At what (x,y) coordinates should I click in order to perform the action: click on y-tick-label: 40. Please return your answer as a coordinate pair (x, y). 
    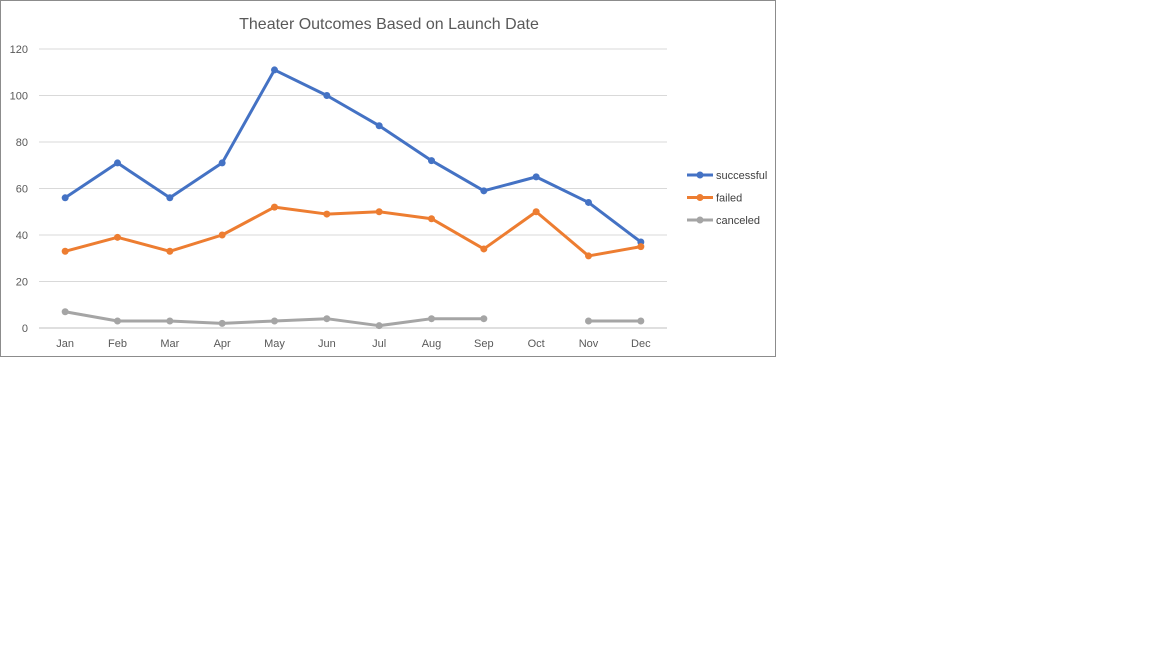
    Looking at the image, I should click on (22, 236).